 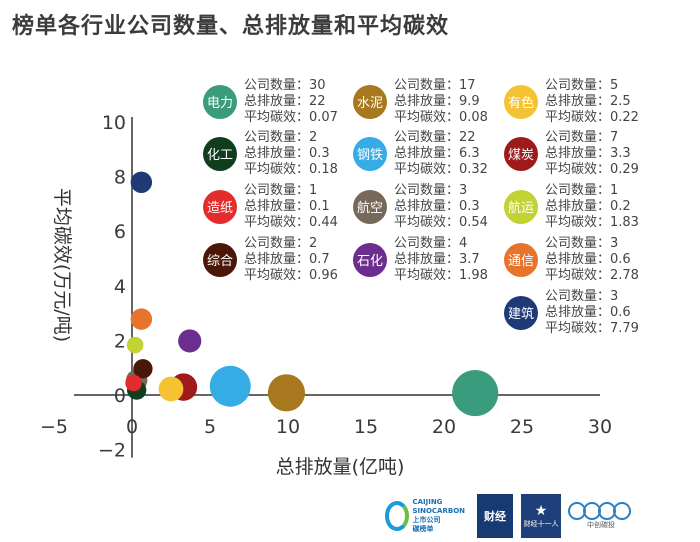 What do you see at coordinates (220, 103) in the screenshot?
I see `legend-name: 电力` at bounding box center [220, 103].